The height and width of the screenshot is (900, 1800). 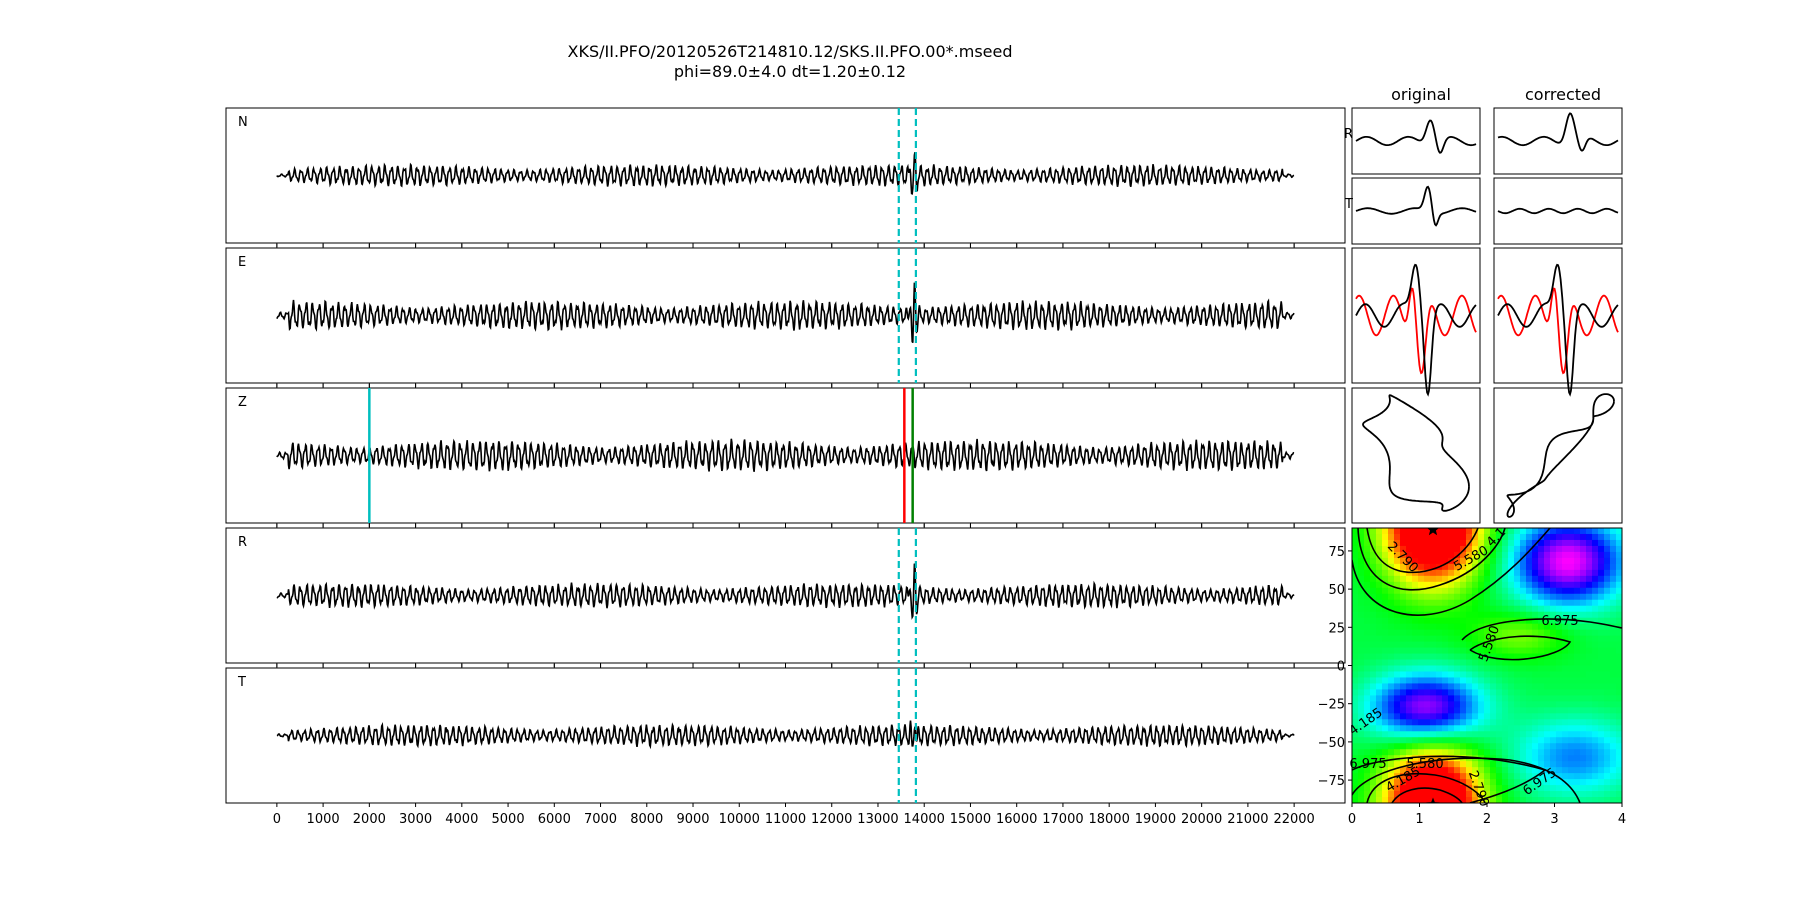 What do you see at coordinates (785, 173) in the screenshot?
I see `waveform-n` at bounding box center [785, 173].